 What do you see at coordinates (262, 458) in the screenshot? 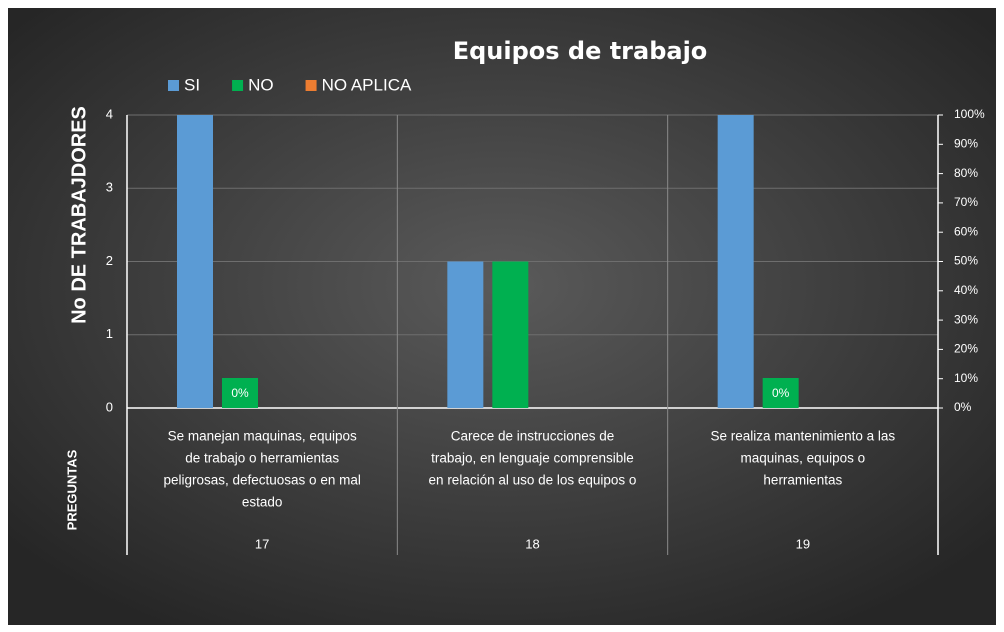
I see `category-question: de trabajo o herramientas` at bounding box center [262, 458].